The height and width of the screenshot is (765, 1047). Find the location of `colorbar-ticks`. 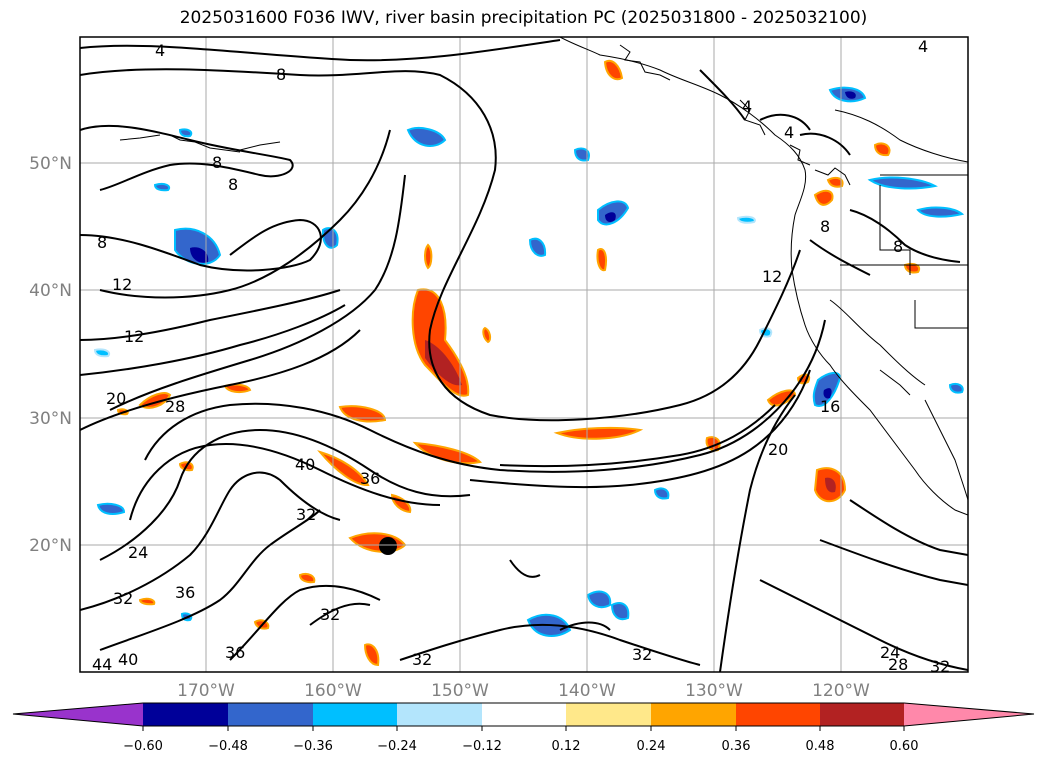

colorbar-ticks is located at coordinates (523, 728).